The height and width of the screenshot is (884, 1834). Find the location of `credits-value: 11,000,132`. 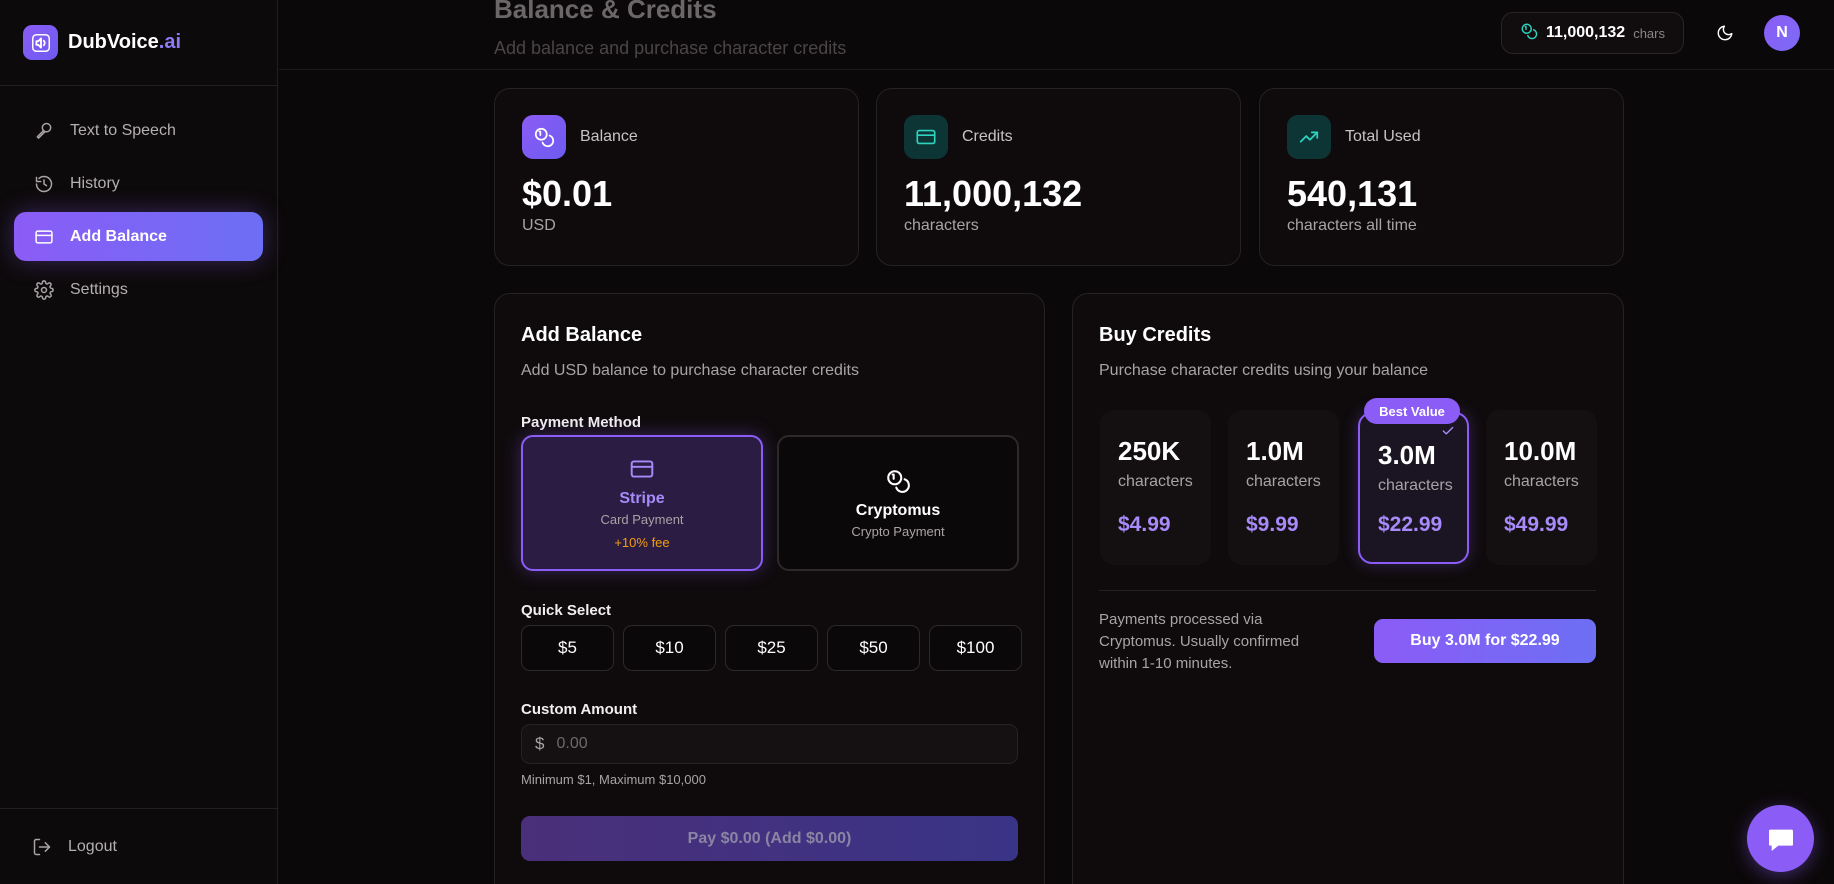

credits-value: 11,000,132 is located at coordinates (993, 193).